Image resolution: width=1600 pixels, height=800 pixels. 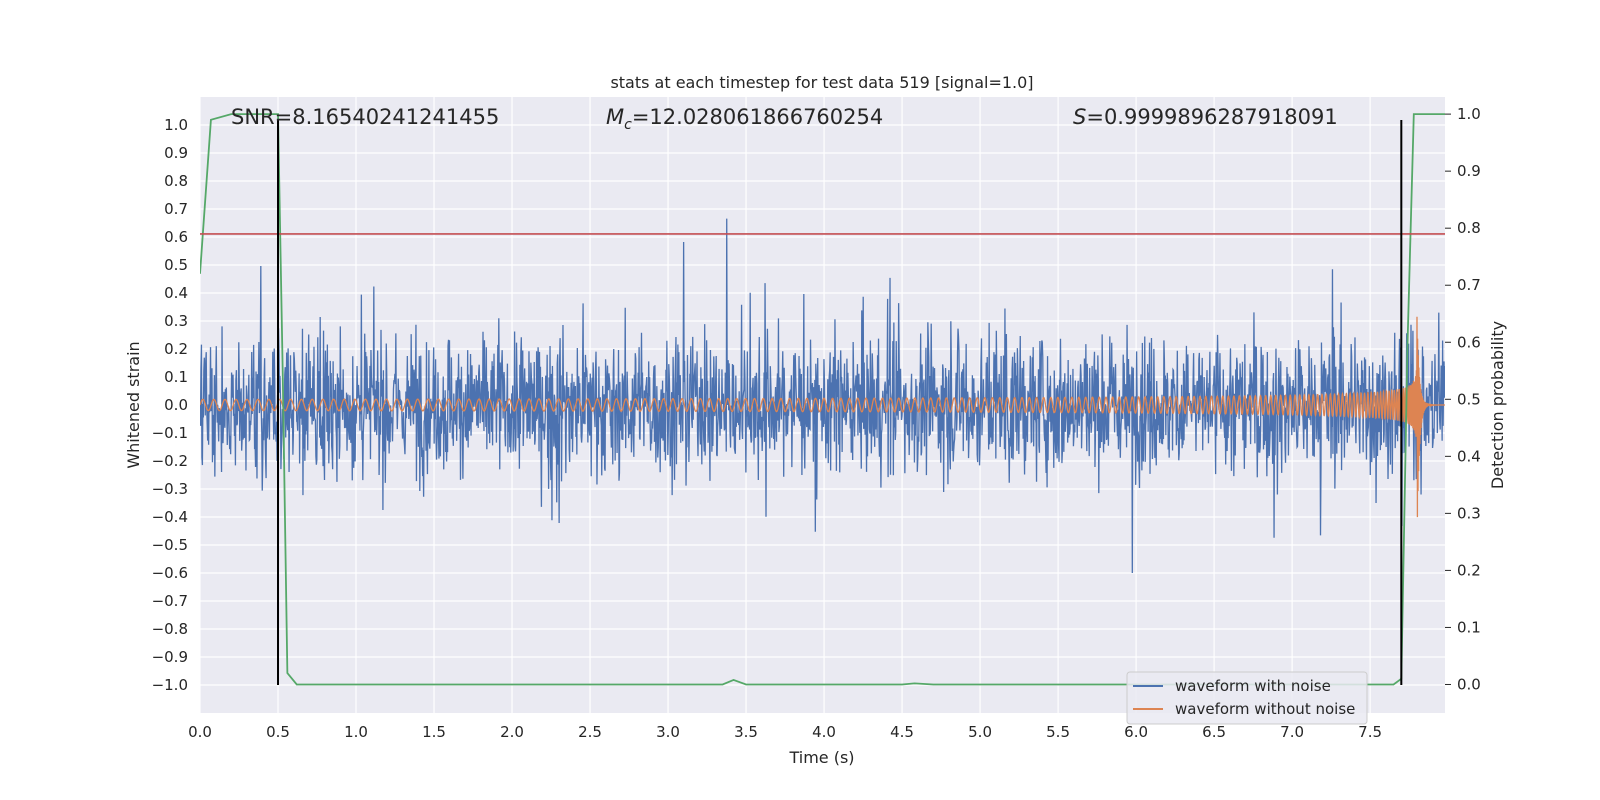 I want to click on chirp-mass-value: =12.028061866760254, so click(x=757, y=117).